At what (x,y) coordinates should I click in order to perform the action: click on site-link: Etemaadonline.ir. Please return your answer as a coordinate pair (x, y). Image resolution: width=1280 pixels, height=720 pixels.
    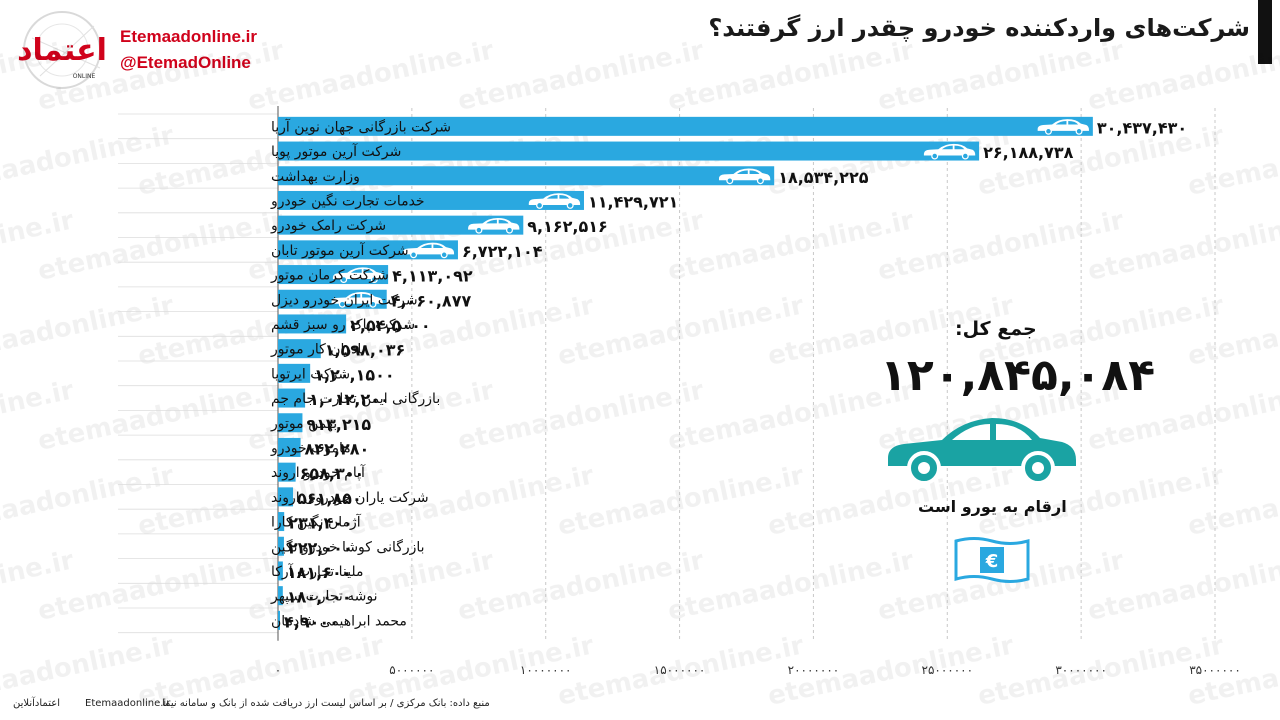
    Looking at the image, I should click on (188, 36).